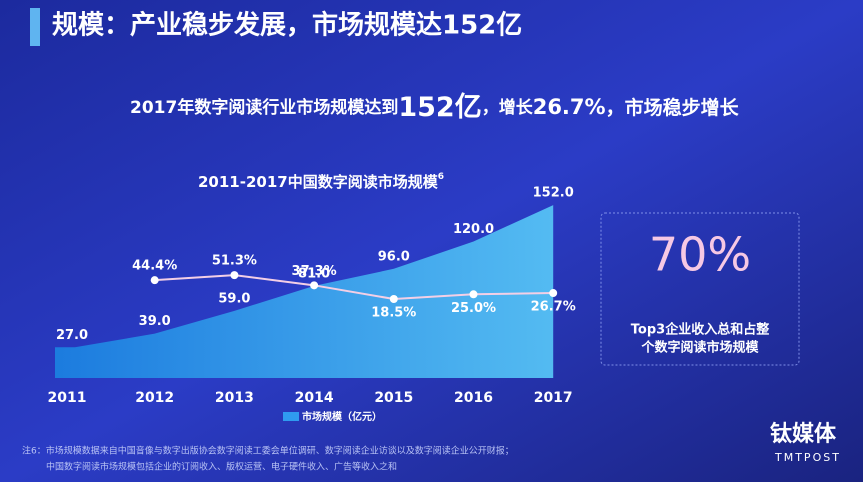 This screenshot has width=863, height=482. I want to click on x-tick-label: 2013, so click(234, 398).